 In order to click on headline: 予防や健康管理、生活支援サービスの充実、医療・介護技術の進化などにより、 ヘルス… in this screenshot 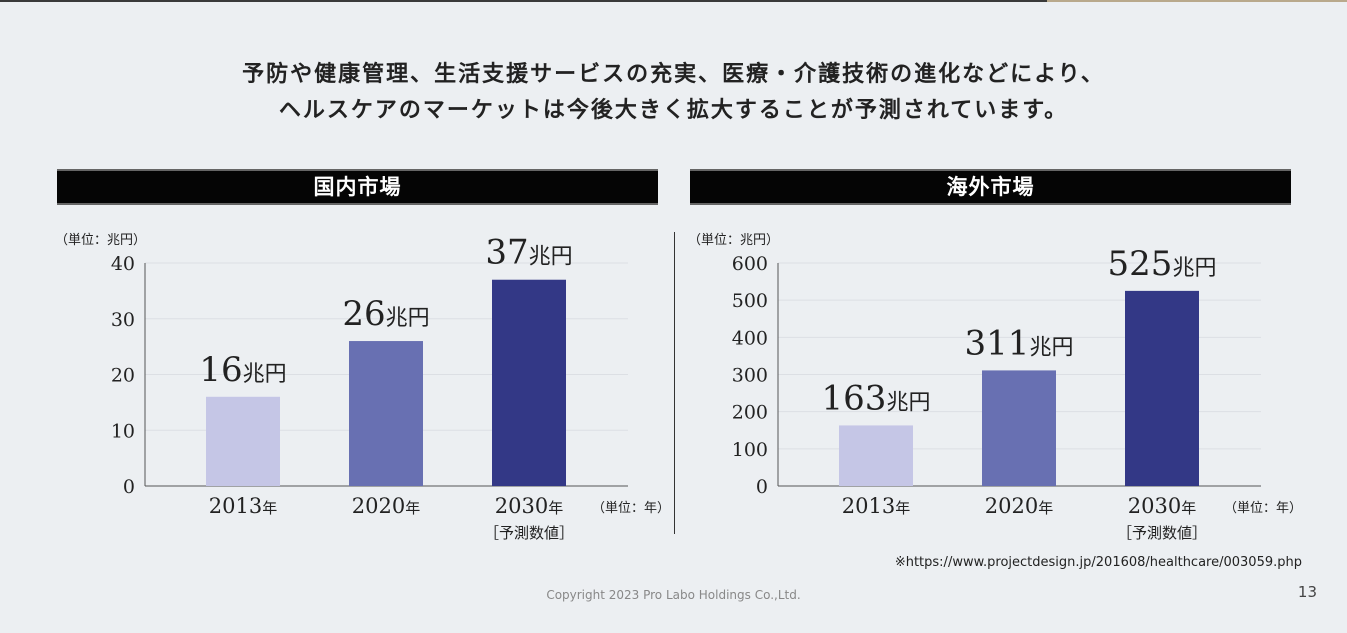, I will do `click(673, 92)`.